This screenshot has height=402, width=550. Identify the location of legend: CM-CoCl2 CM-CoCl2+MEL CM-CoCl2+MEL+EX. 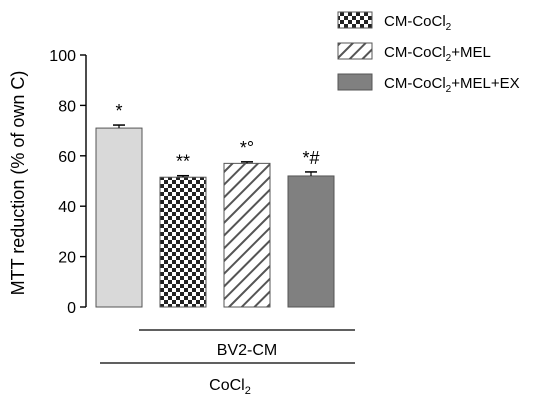
(428, 53).